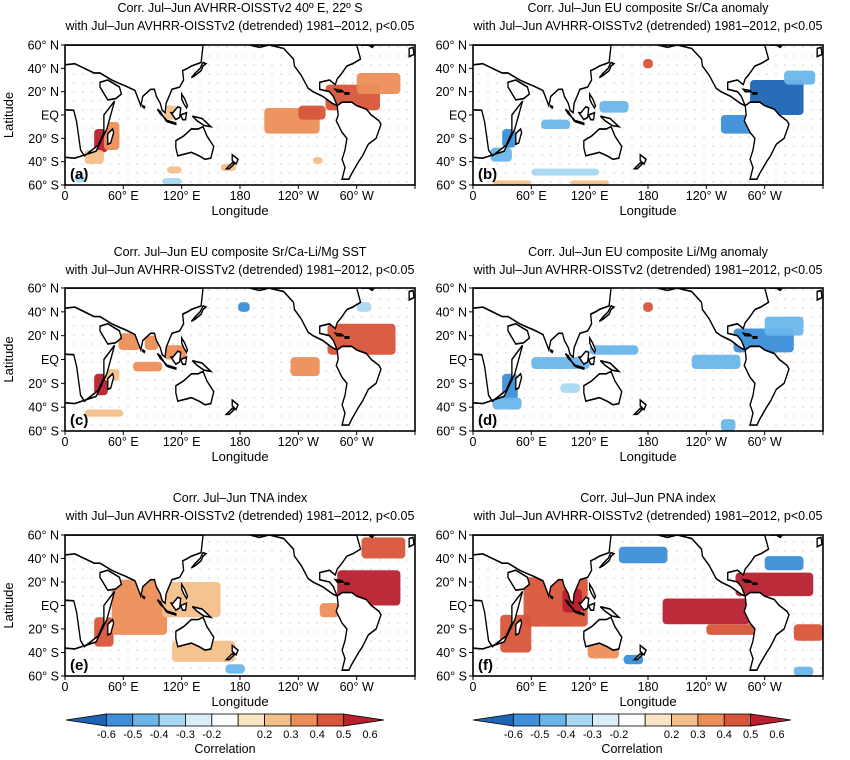 Image resolution: width=850 pixels, height=760 pixels. Describe the element at coordinates (648, 687) in the screenshot. I see `x-tick-label: 180` at that location.